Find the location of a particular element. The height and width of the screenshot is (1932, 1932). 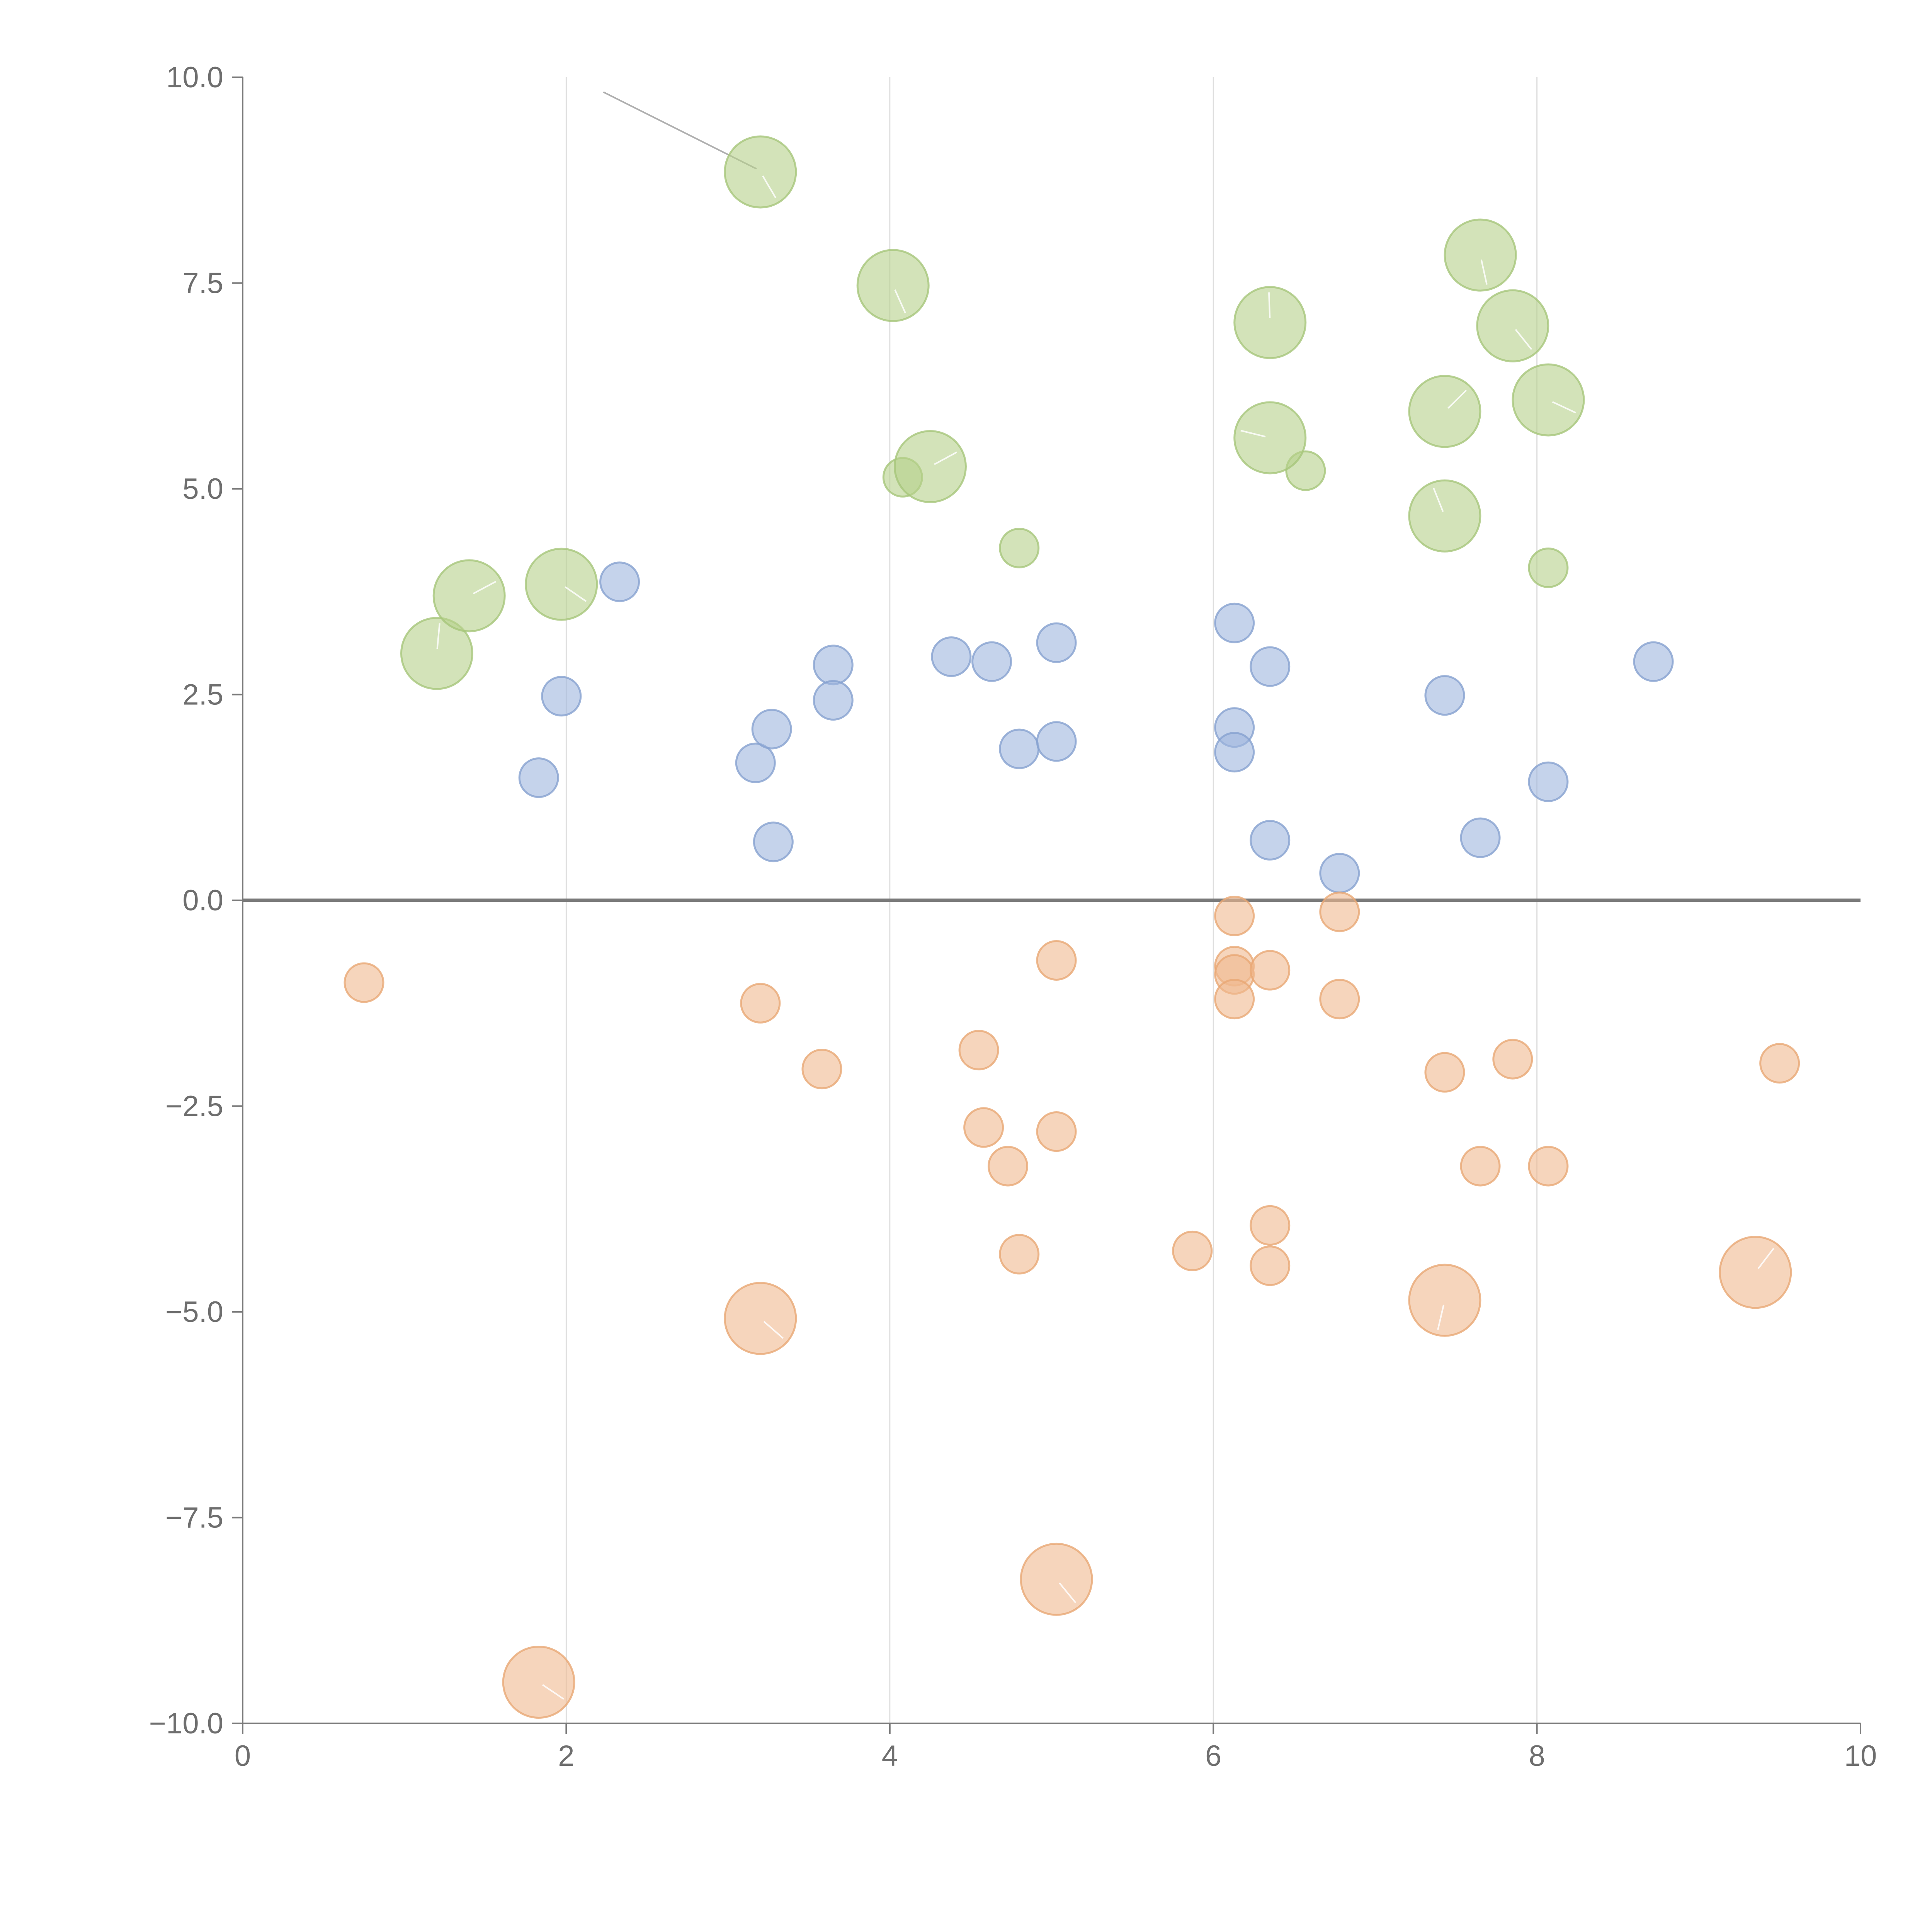

y-tick-label: 5.0 is located at coordinates (202, 489).